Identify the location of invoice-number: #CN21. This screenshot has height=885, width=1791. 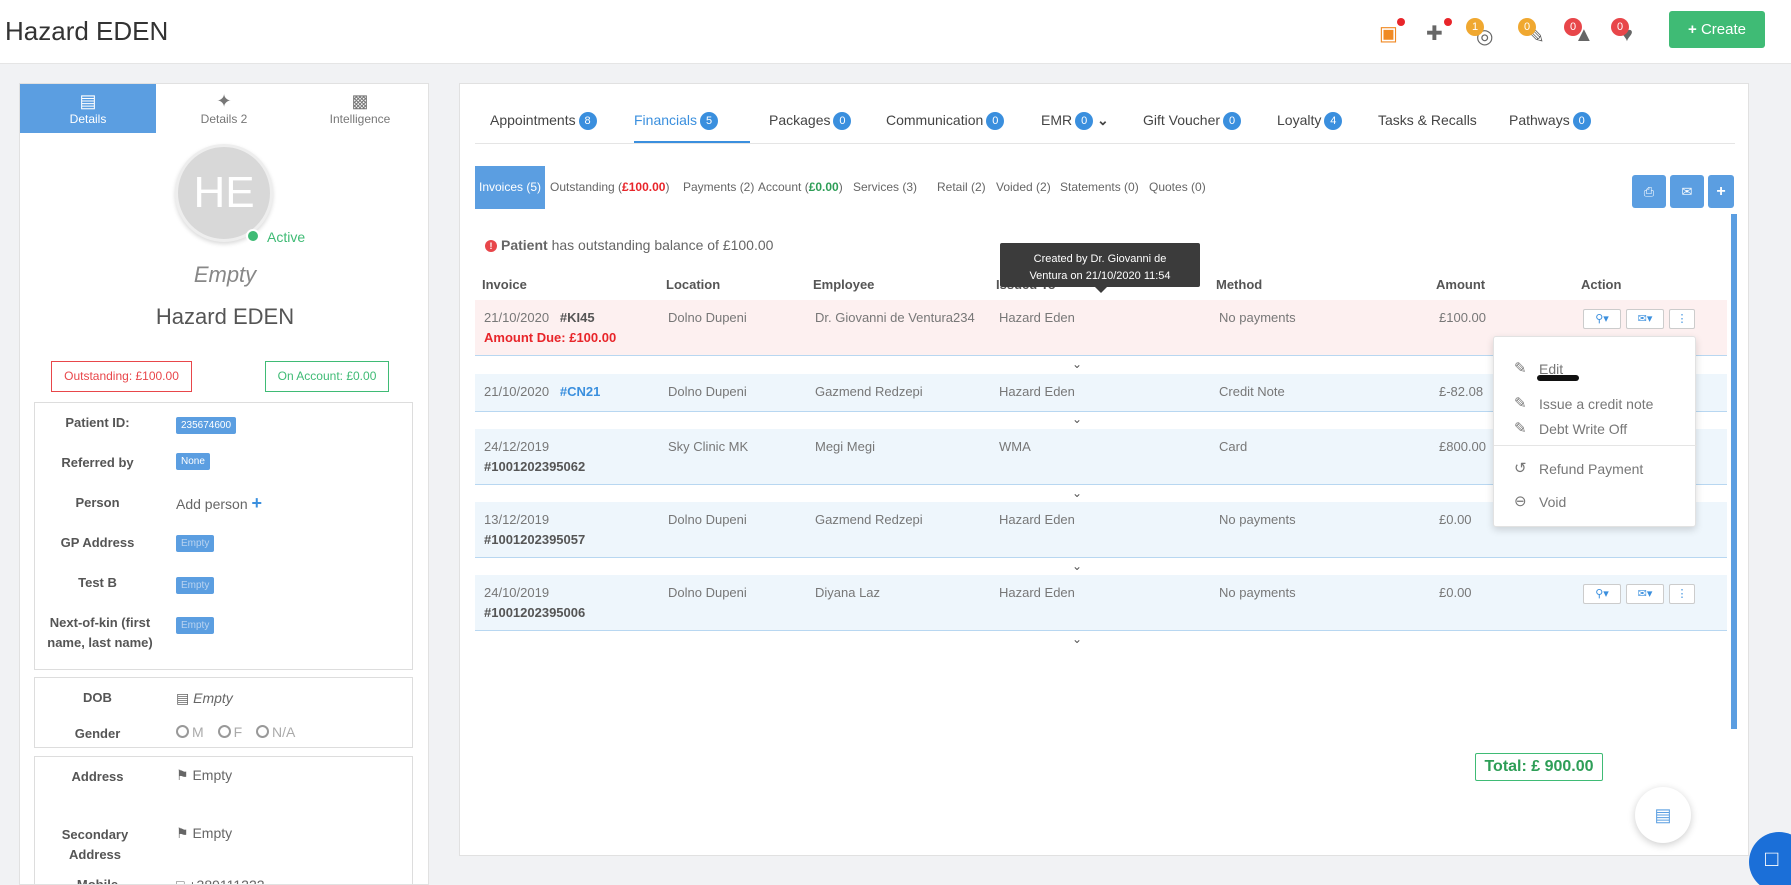
(580, 391).